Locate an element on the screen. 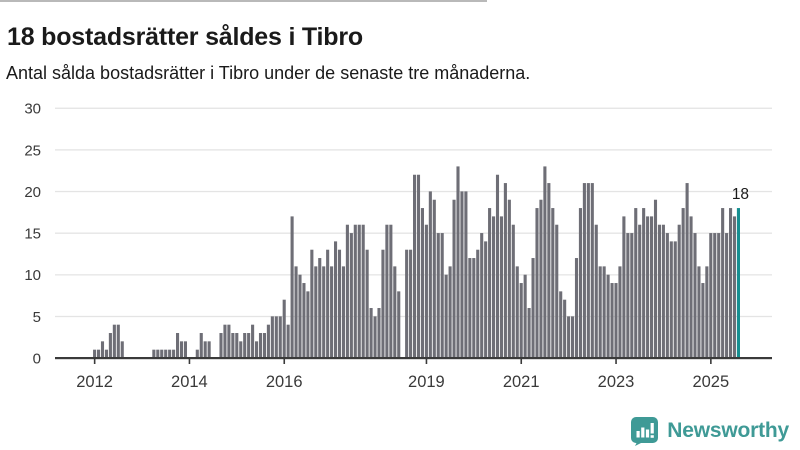 This screenshot has width=800, height=450. page-title: 18 bostadsrätter såldes i Tibro is located at coordinates (185, 36).